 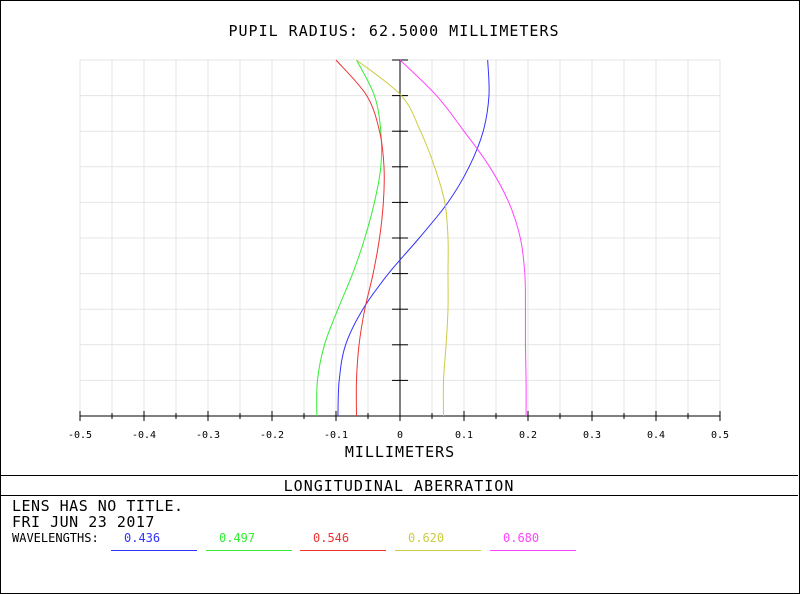 I want to click on x-tick-label: 0.4, so click(x=656, y=435).